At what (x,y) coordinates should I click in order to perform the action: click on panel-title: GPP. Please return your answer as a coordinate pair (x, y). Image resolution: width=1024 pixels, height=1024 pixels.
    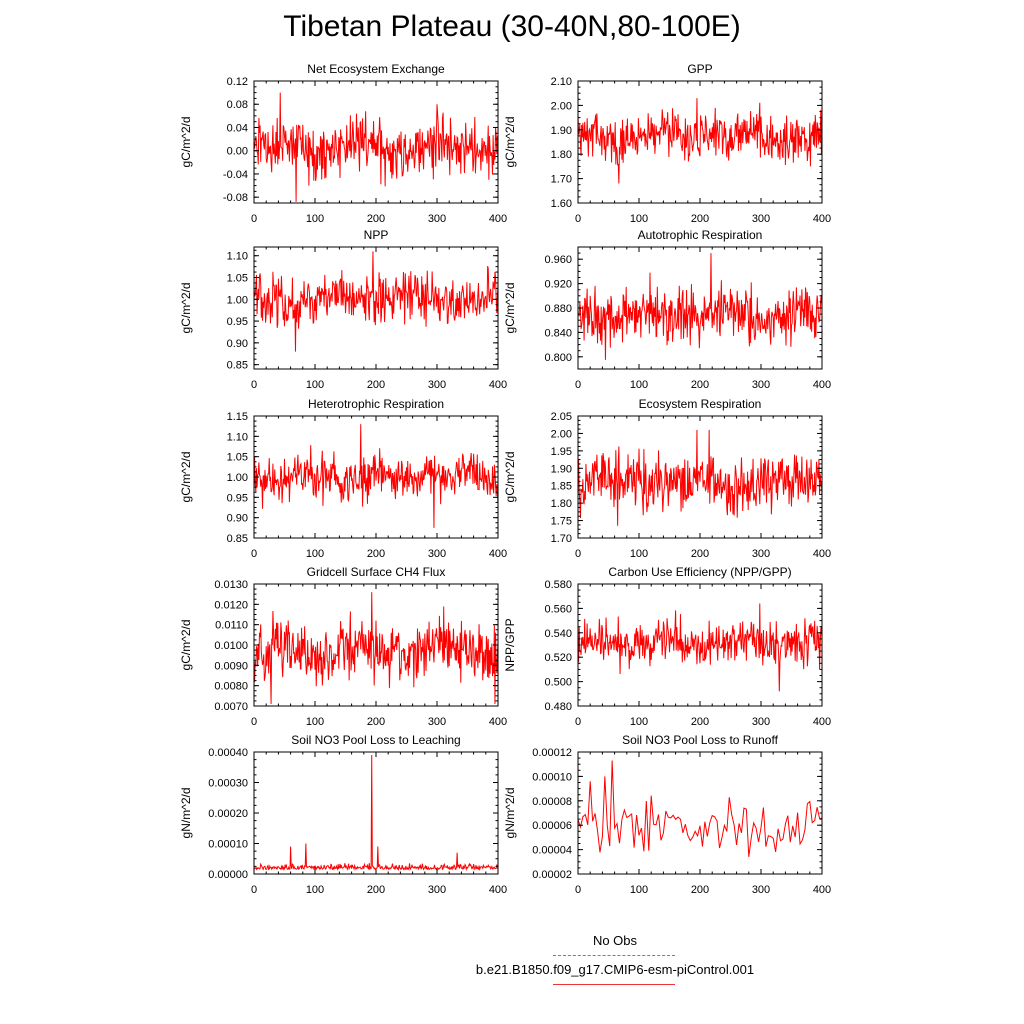
    Looking at the image, I should click on (699, 69).